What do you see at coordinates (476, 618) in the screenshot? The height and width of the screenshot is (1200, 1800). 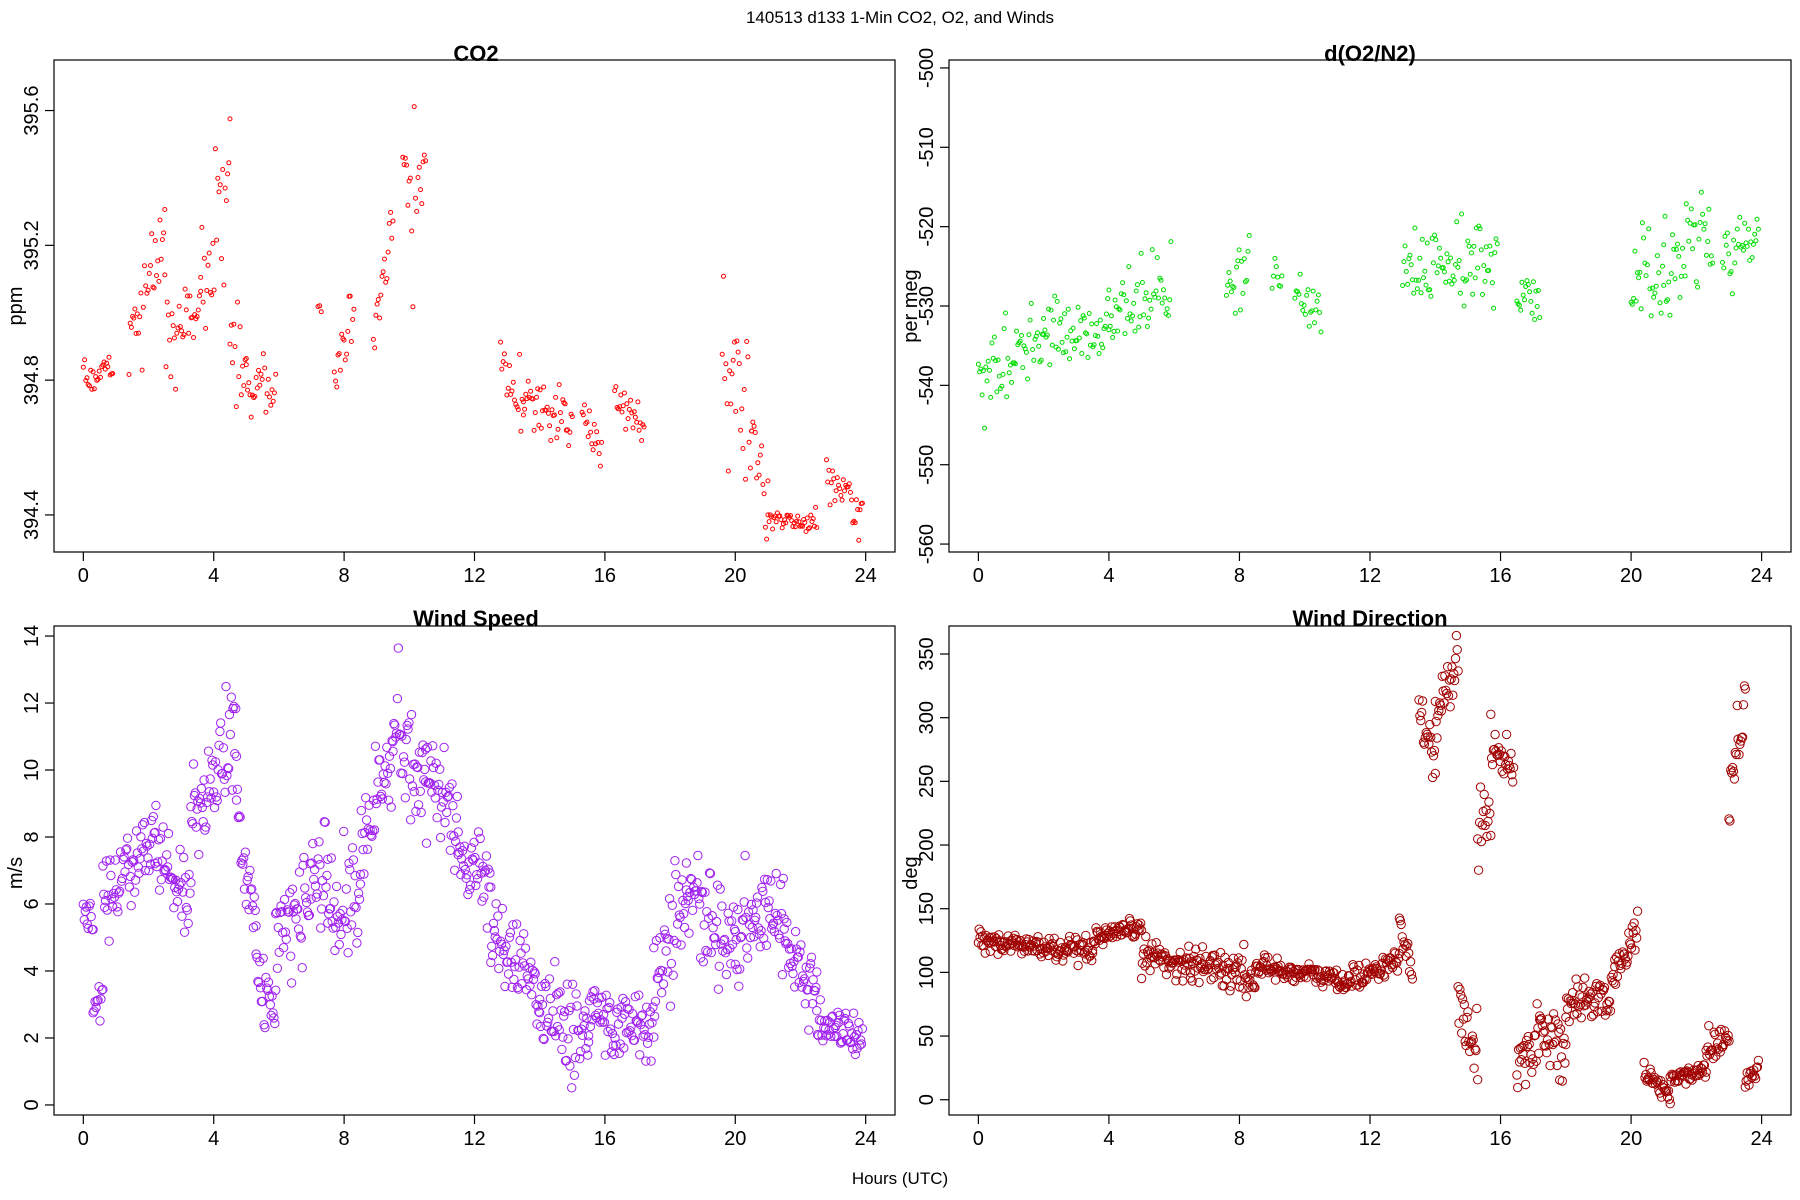 I see `panel-title: Wind Speed` at bounding box center [476, 618].